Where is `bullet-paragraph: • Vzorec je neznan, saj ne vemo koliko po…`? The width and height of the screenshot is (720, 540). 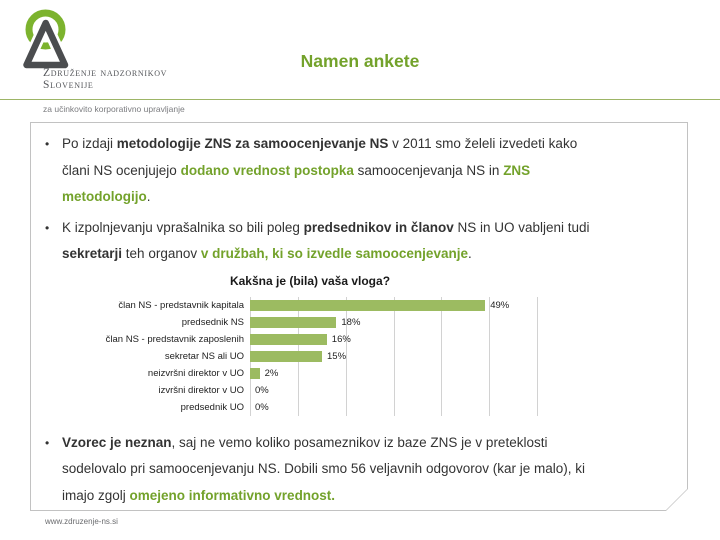
bullet-paragraph: • Vzorec je neznan, saj ne vemo koliko po… is located at coordinates (357, 470).